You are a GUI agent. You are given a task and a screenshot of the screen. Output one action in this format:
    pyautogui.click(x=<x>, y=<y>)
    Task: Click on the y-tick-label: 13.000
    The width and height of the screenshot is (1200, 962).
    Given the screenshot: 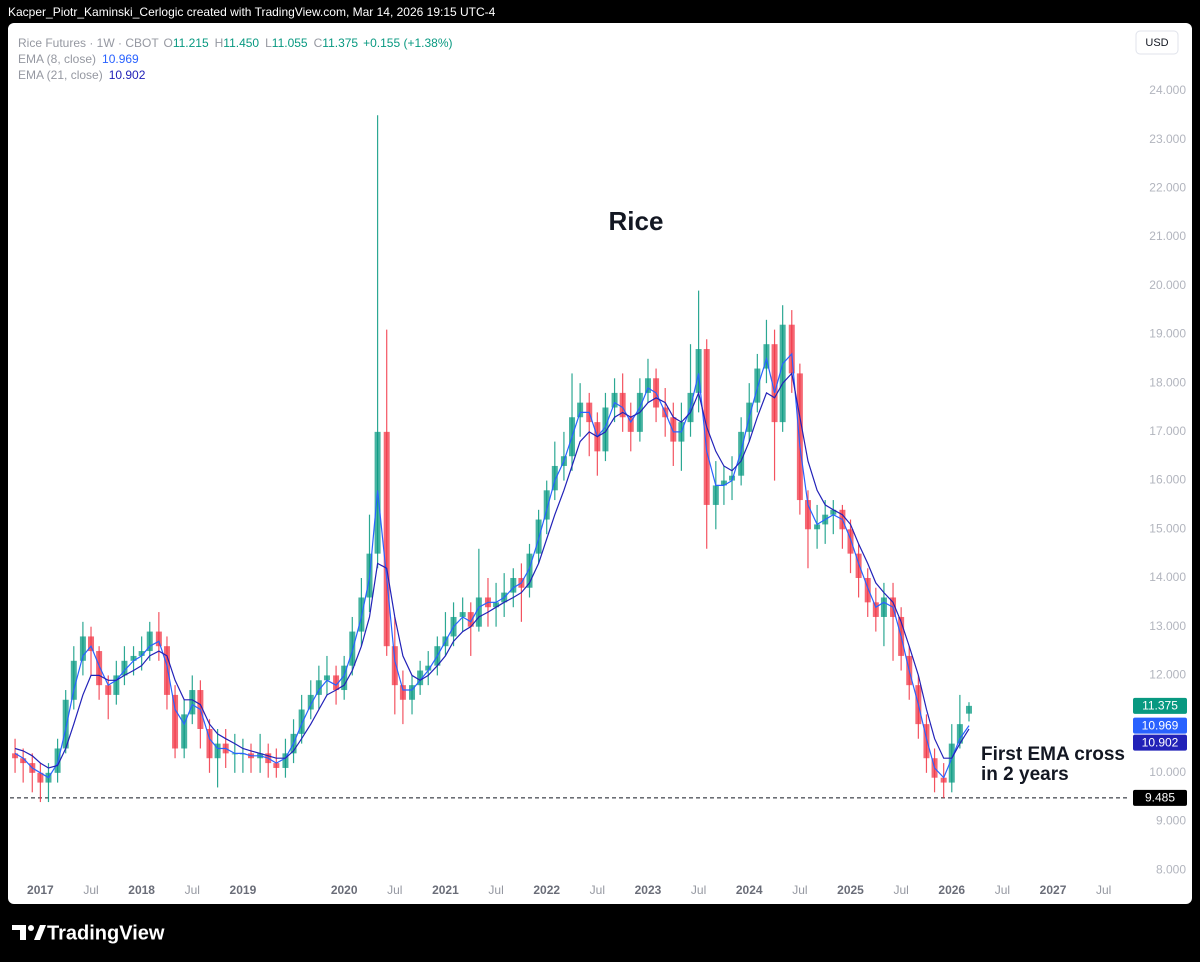 What is the action you would take?
    pyautogui.click(x=1167, y=626)
    